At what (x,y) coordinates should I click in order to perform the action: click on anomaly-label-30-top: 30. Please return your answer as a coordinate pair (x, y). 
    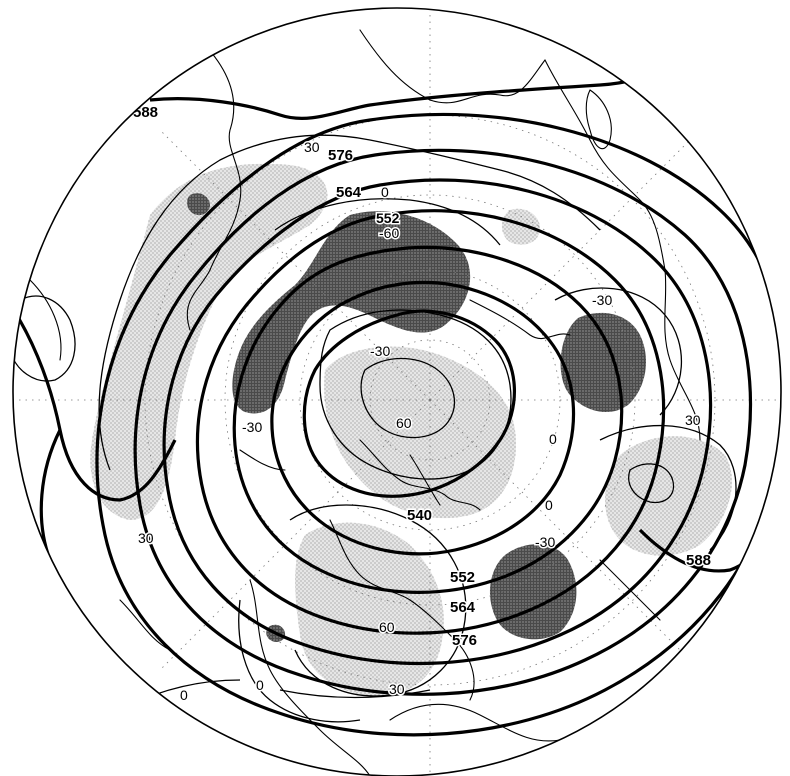
    Looking at the image, I should click on (312, 147).